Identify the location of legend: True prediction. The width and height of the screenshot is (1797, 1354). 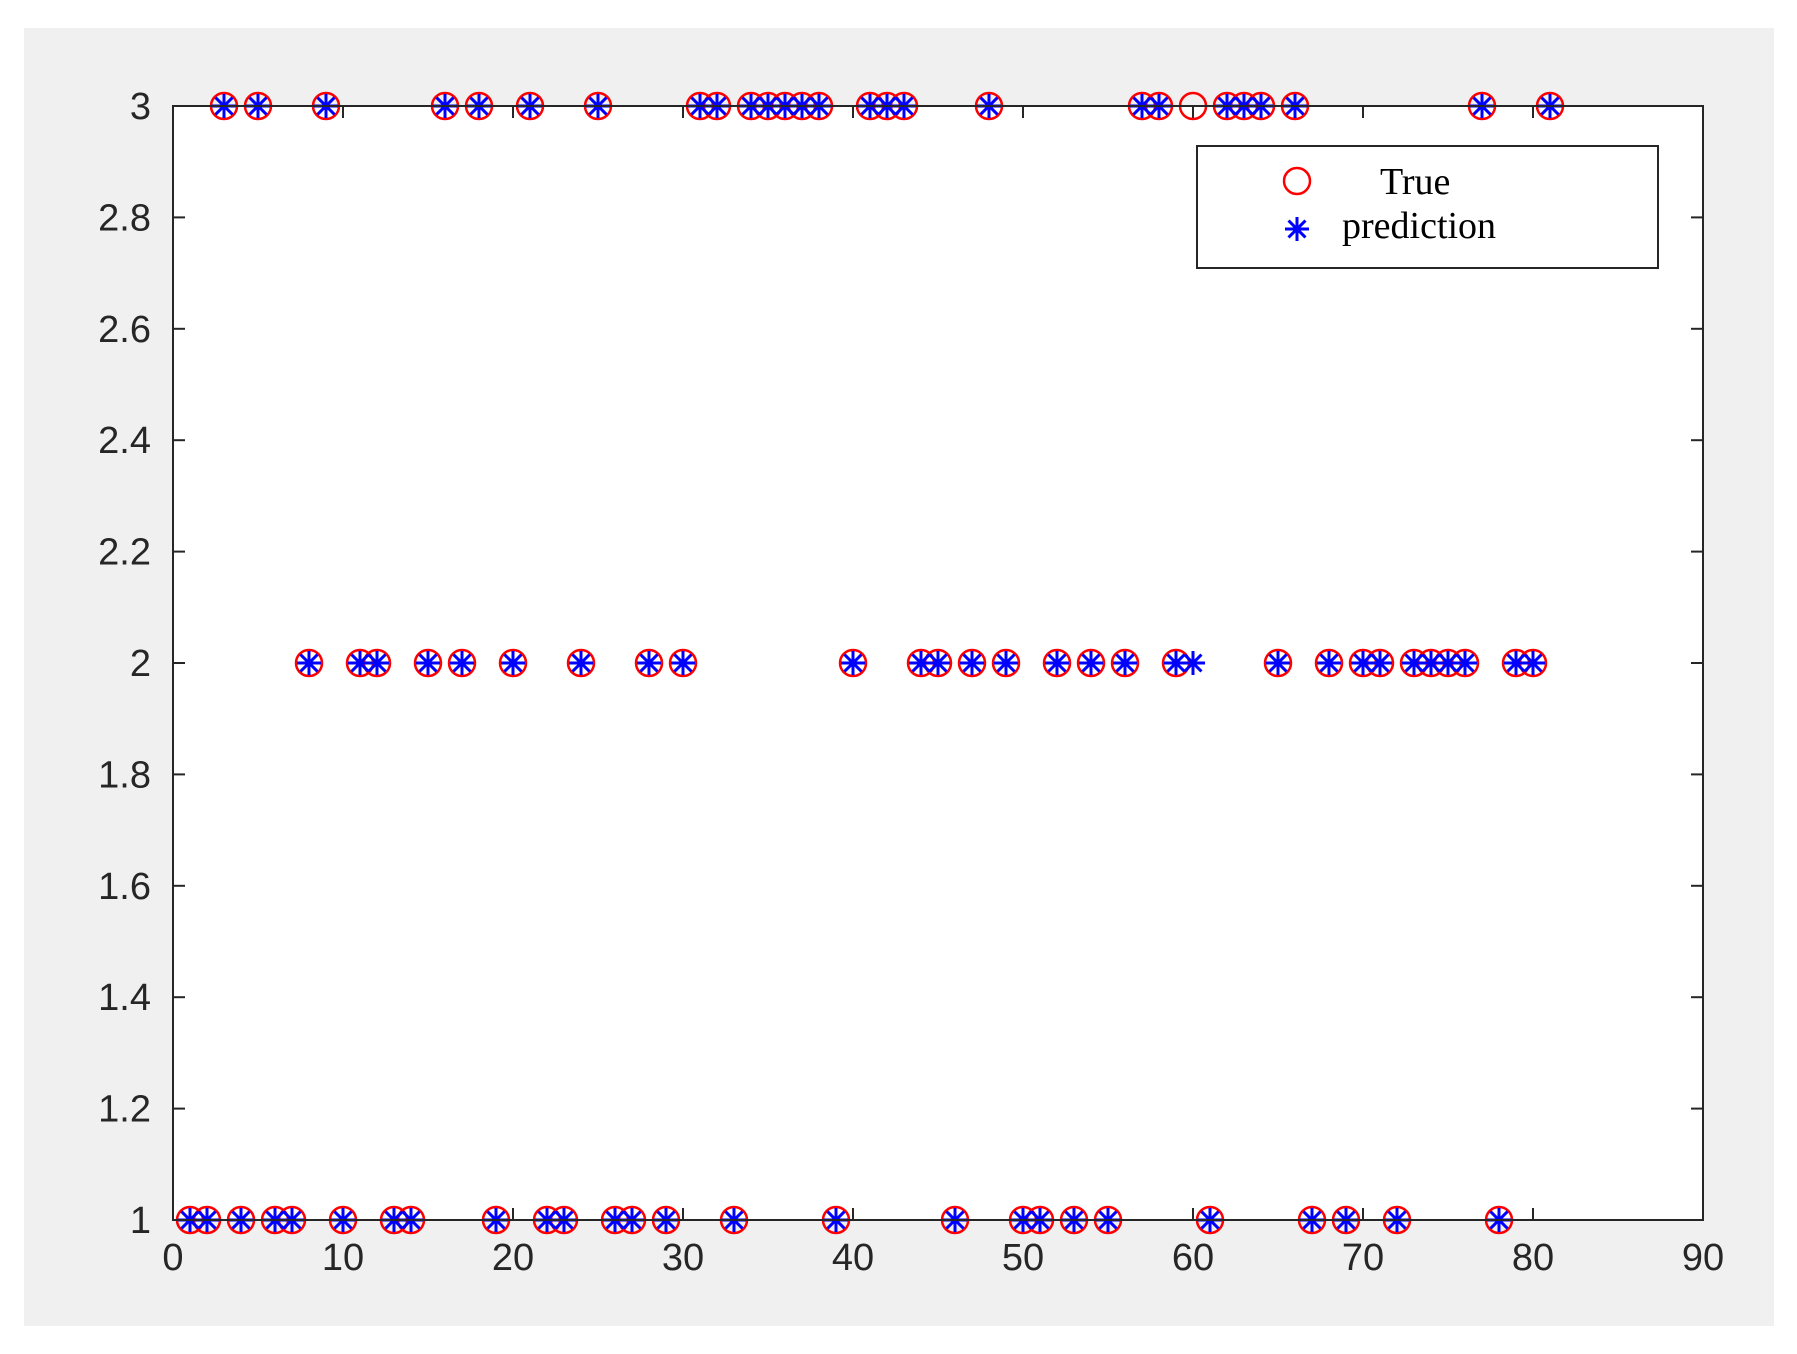
(1427, 207).